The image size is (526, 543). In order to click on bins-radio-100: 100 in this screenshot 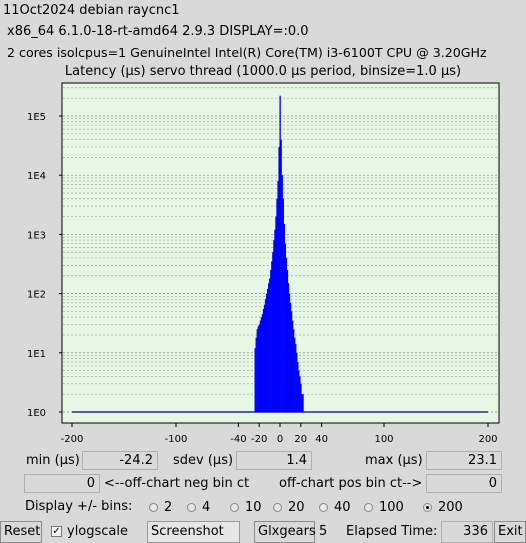, I will do `click(384, 507)`.